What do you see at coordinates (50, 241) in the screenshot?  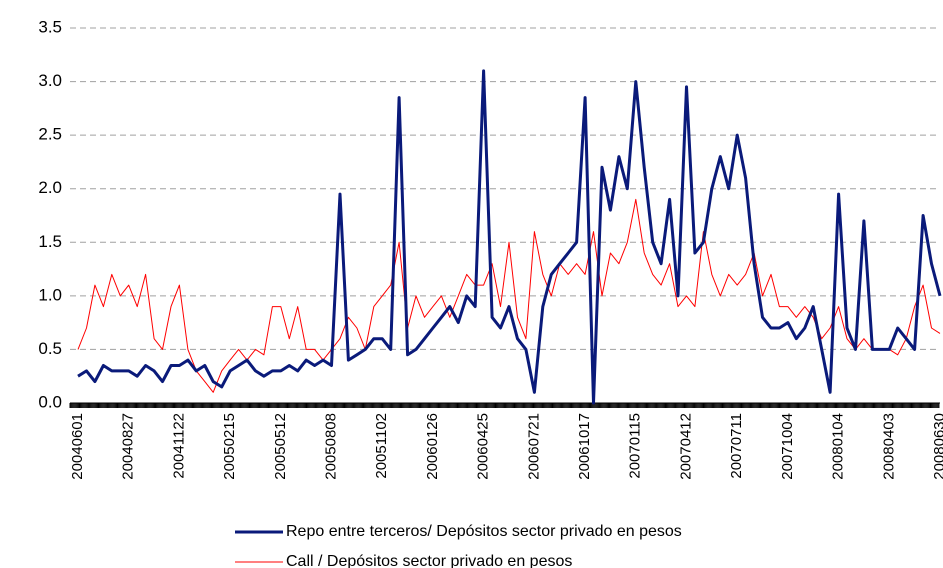 I see `y-tick-label: 1.5` at bounding box center [50, 241].